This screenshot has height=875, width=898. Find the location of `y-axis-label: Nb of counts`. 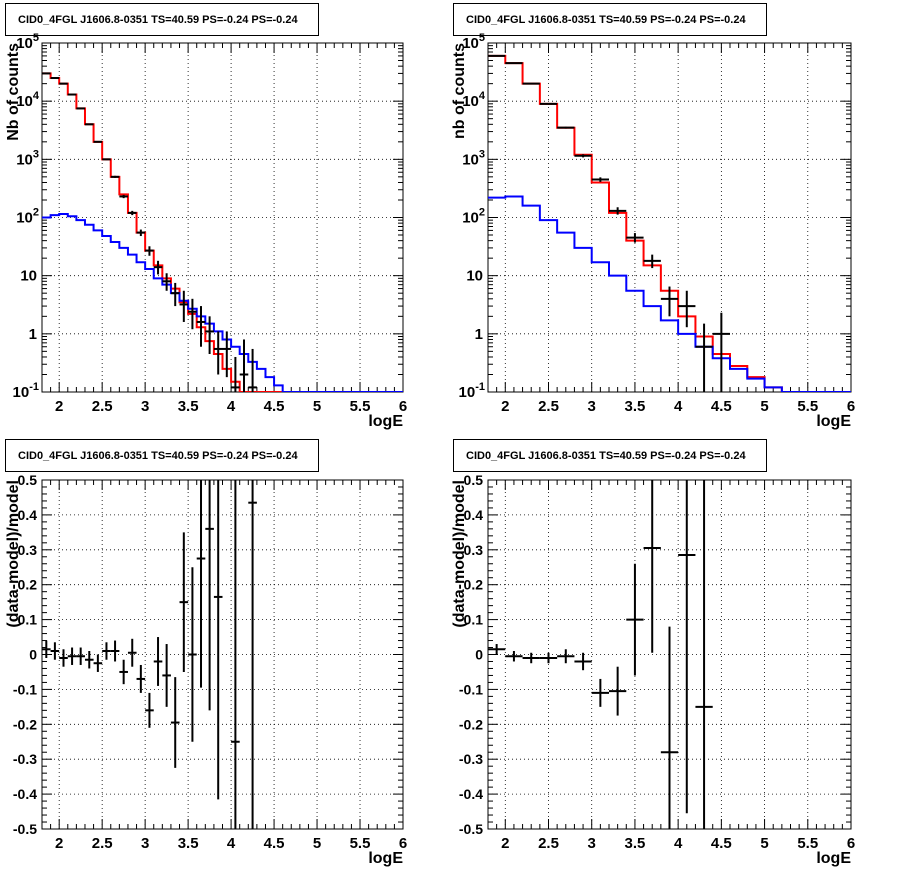

y-axis-label: Nb of counts is located at coordinates (13, 92).